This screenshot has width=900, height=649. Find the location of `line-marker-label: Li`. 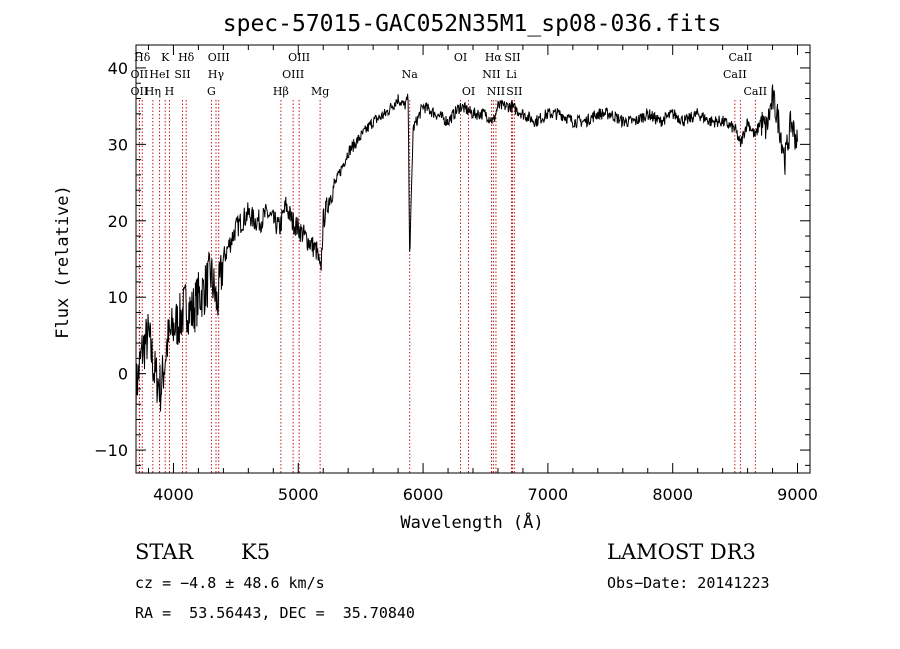

line-marker-label: Li is located at coordinates (511, 74).